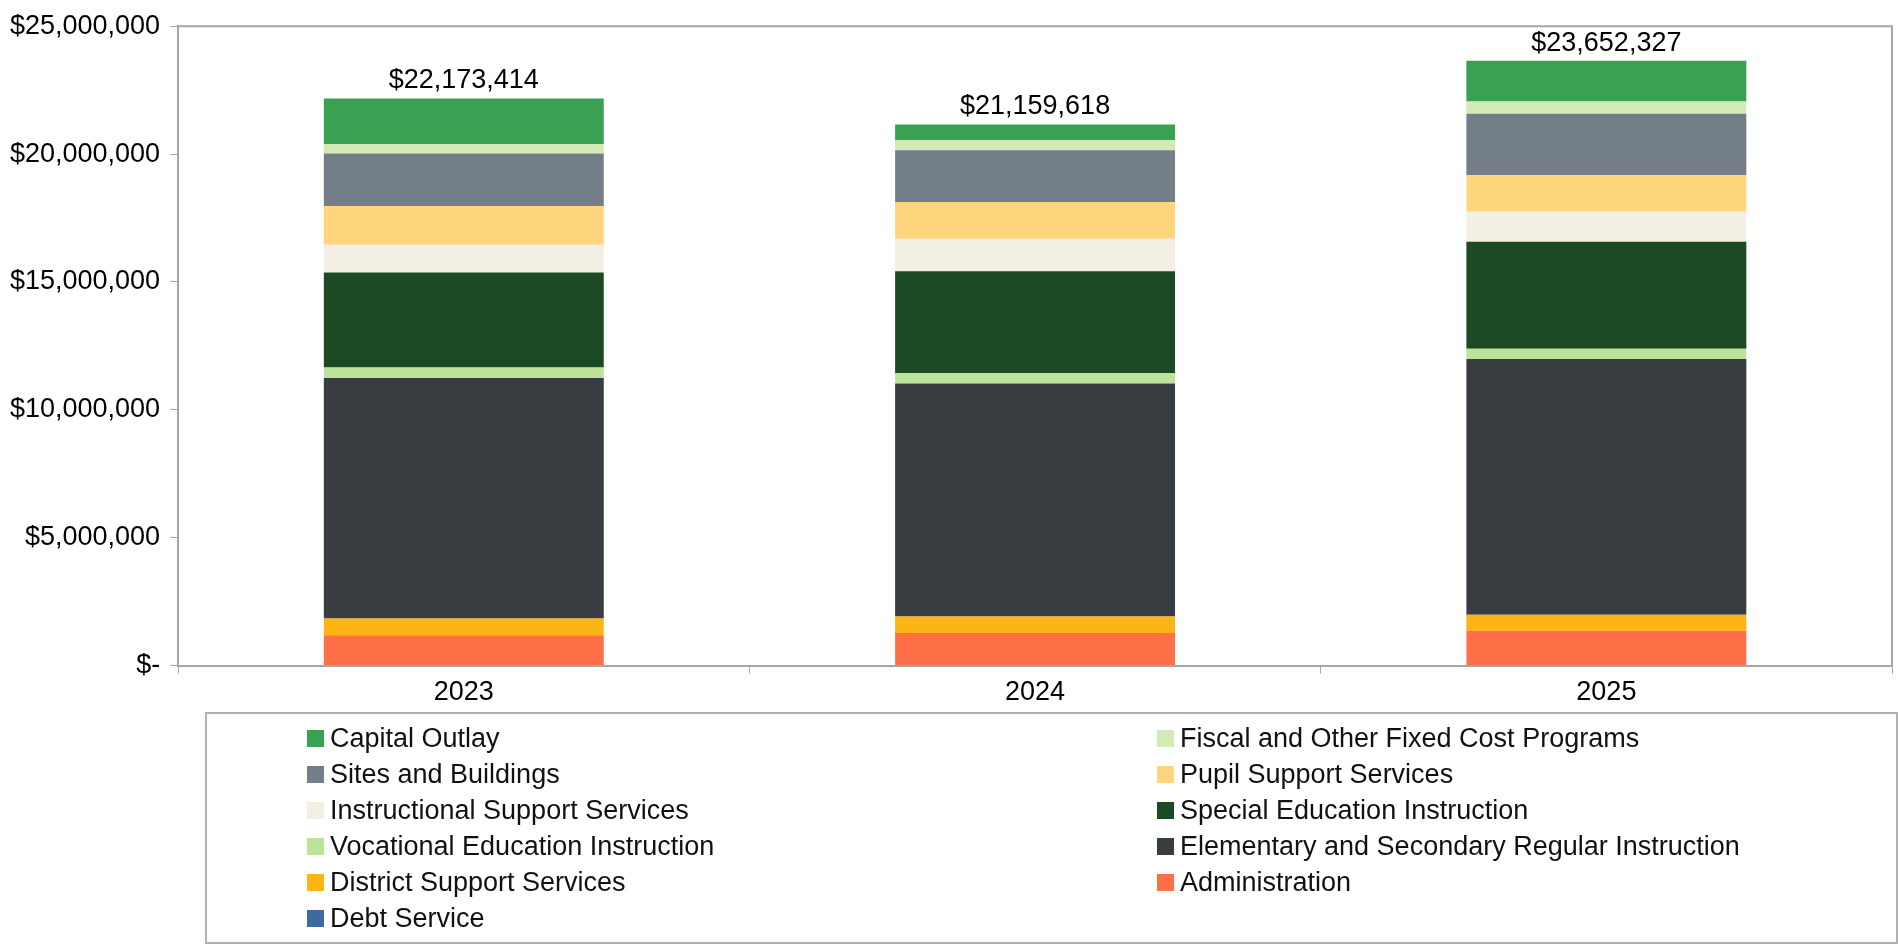  What do you see at coordinates (148, 664) in the screenshot?
I see `y-tick-label: $-` at bounding box center [148, 664].